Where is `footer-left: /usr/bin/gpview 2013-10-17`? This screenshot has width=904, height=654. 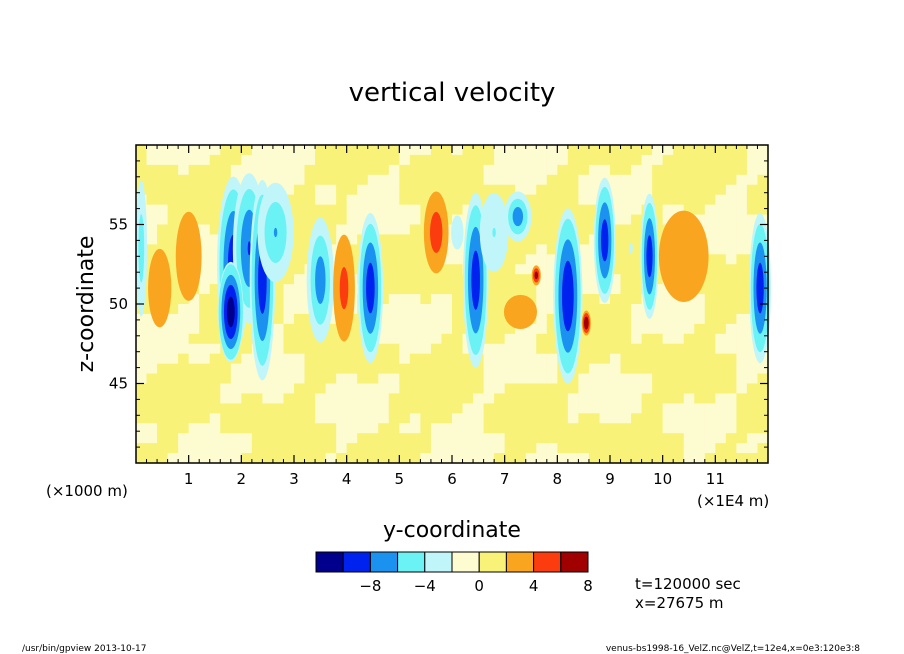
footer-left: /usr/bin/gpview 2013-10-17 is located at coordinates (84, 649).